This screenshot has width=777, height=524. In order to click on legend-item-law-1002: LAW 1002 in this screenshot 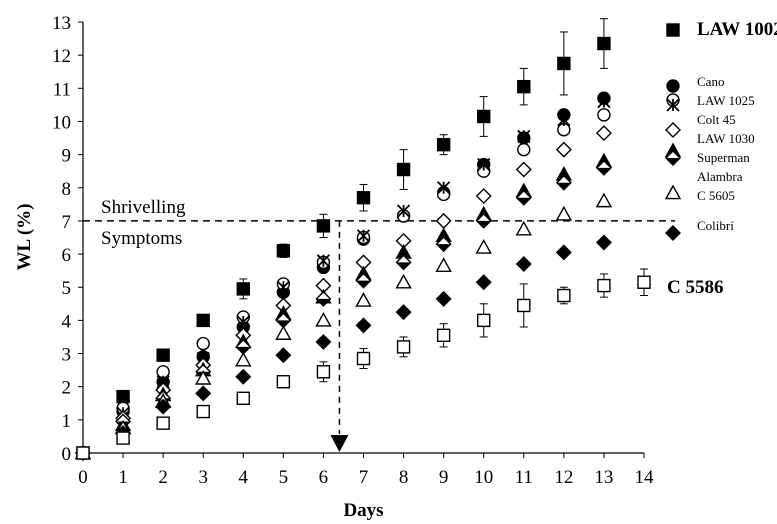, I will do `click(721, 29)`.